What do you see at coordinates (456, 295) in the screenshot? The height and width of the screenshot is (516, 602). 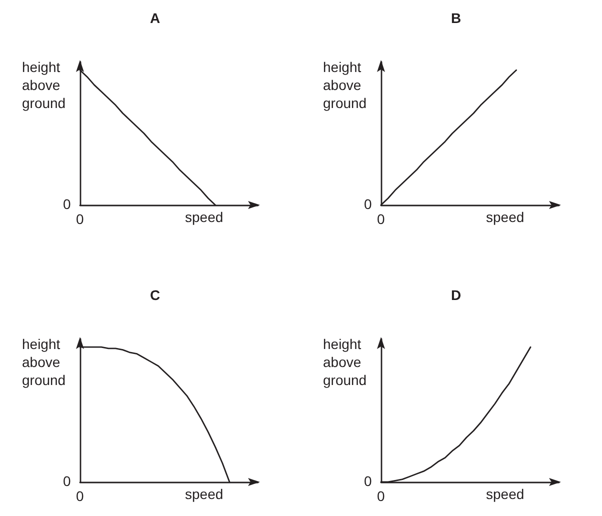 I see `chart-title: D` at bounding box center [456, 295].